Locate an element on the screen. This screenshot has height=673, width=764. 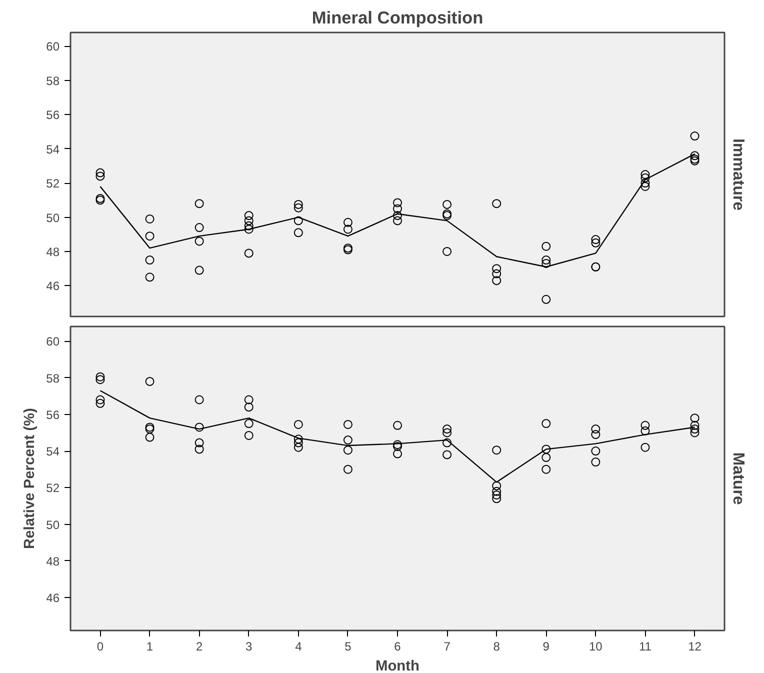
x-tick-label: 8 is located at coordinates (496, 647).